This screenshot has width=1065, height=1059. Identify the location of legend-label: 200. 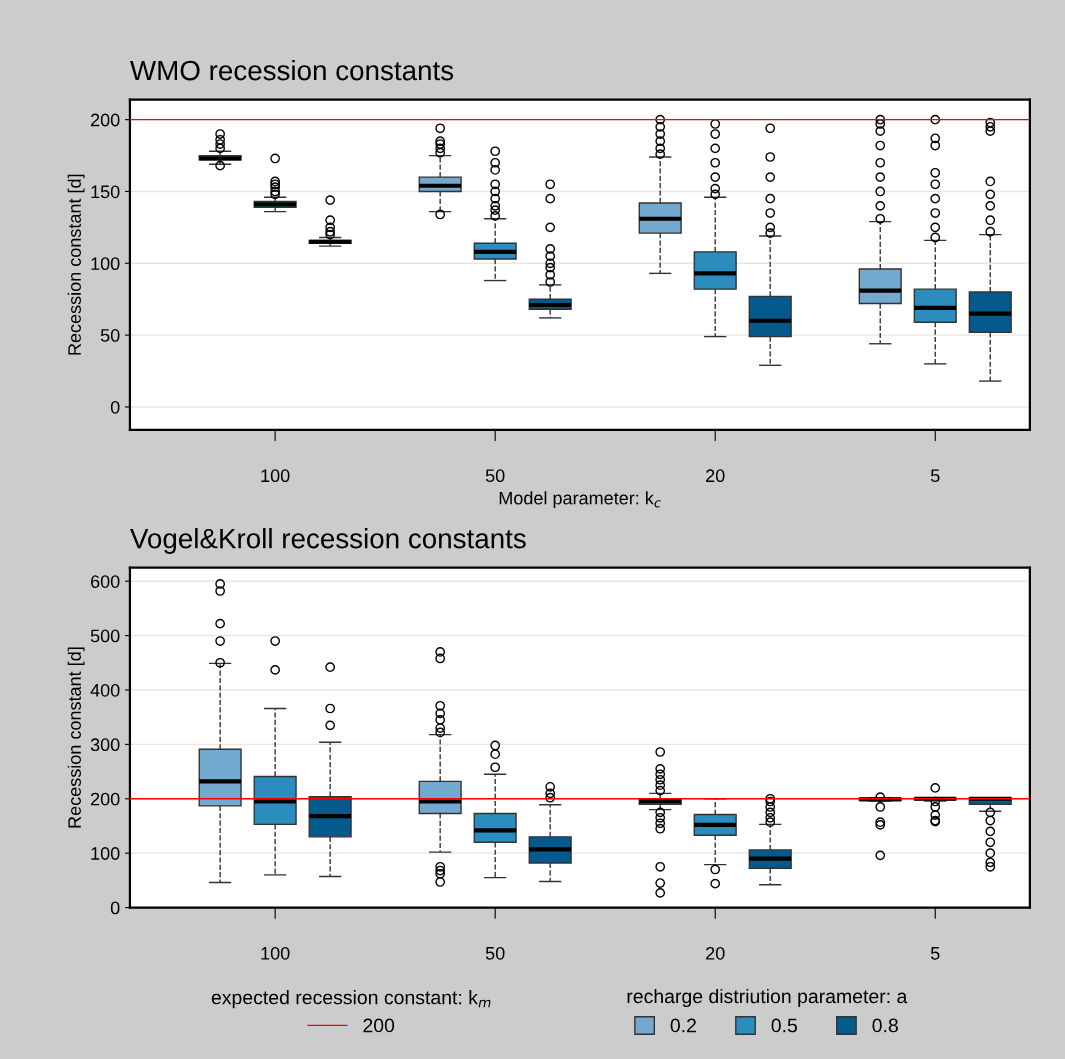
(379, 1025).